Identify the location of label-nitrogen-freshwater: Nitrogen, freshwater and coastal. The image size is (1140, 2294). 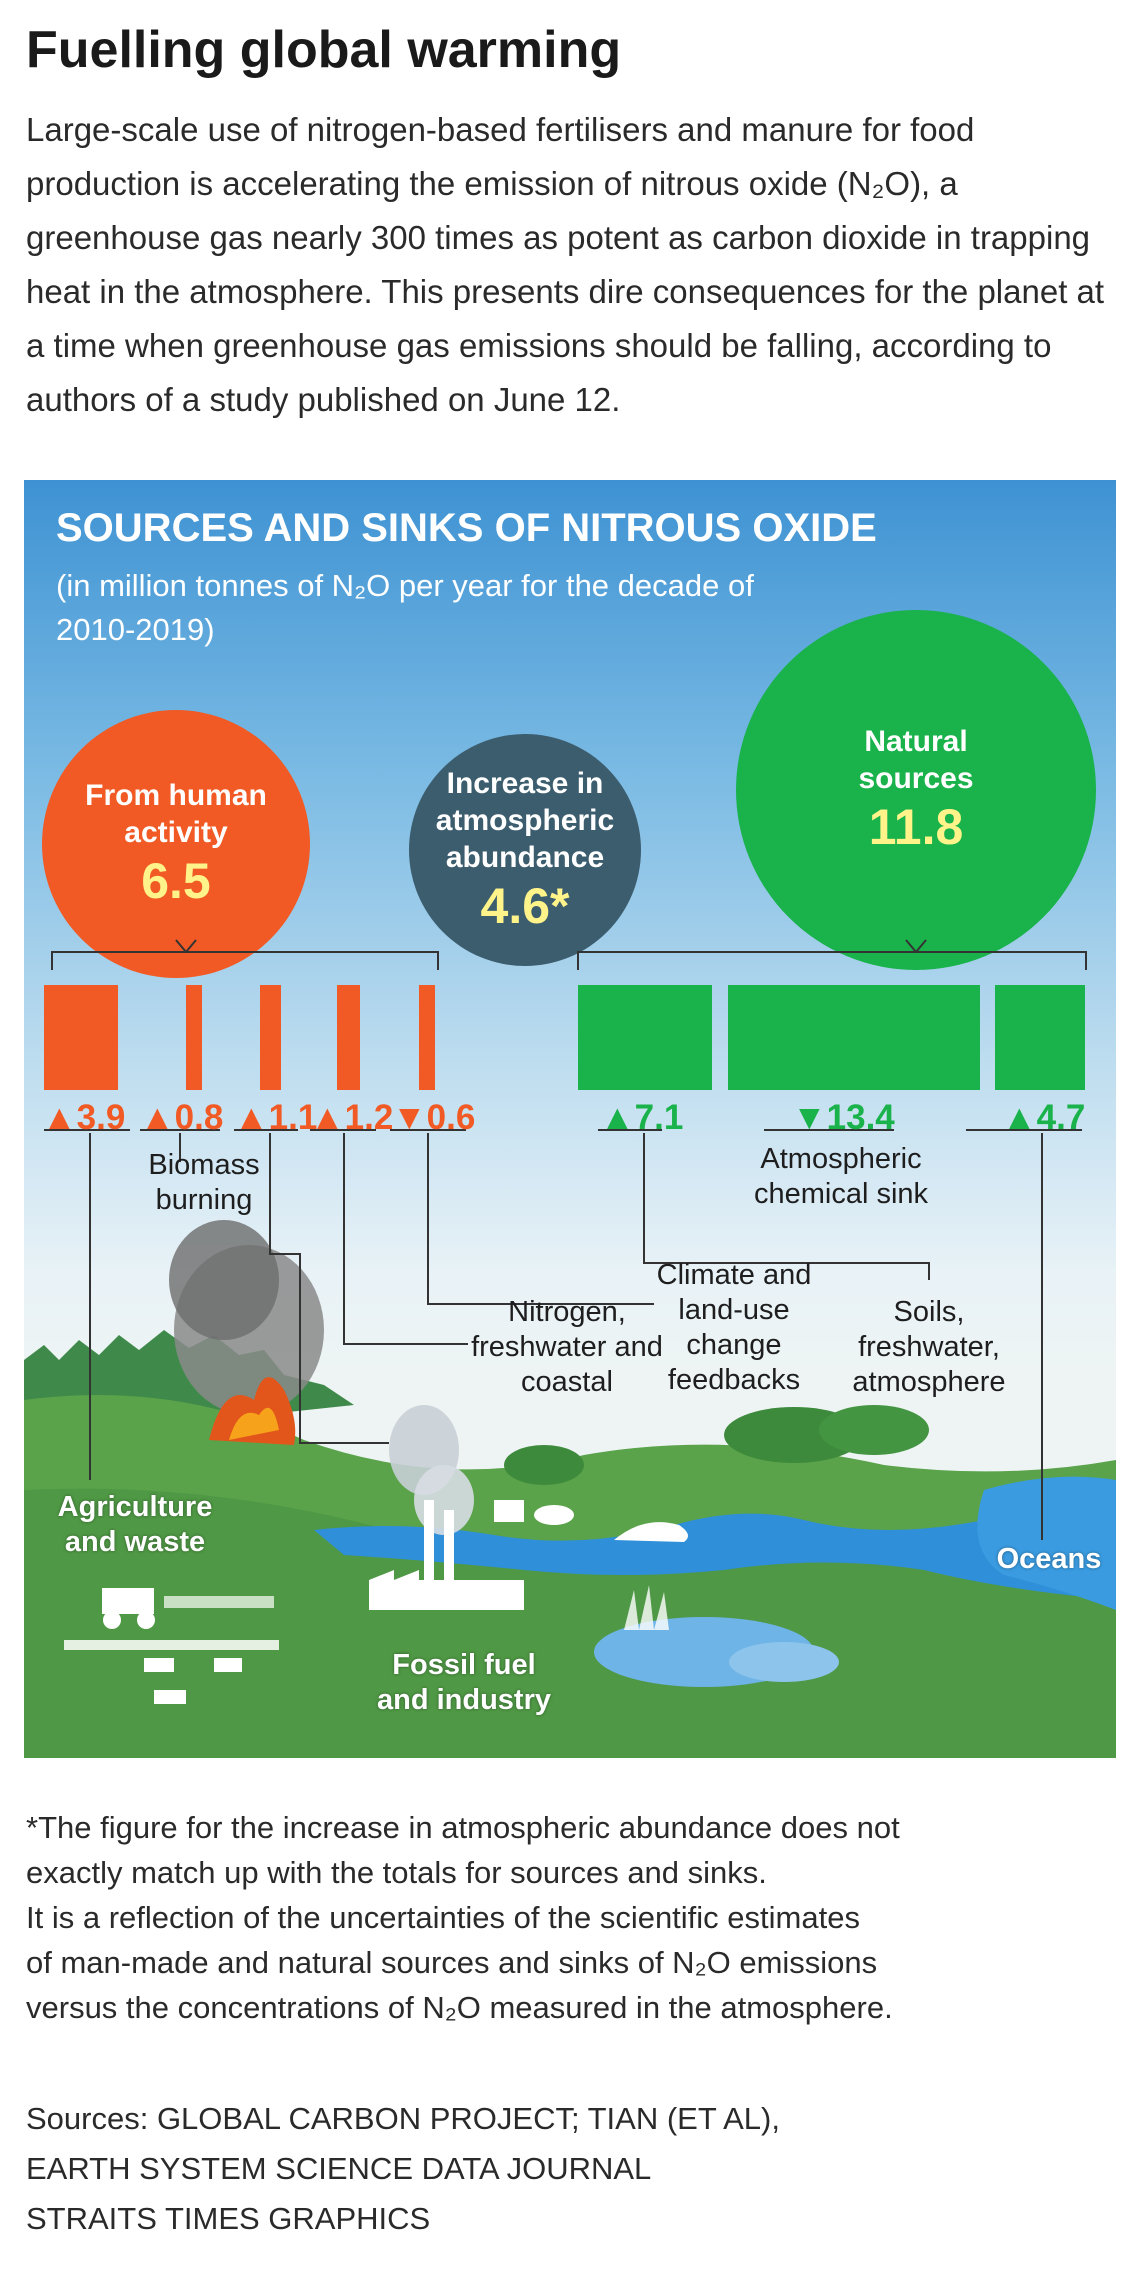
(567, 1347).